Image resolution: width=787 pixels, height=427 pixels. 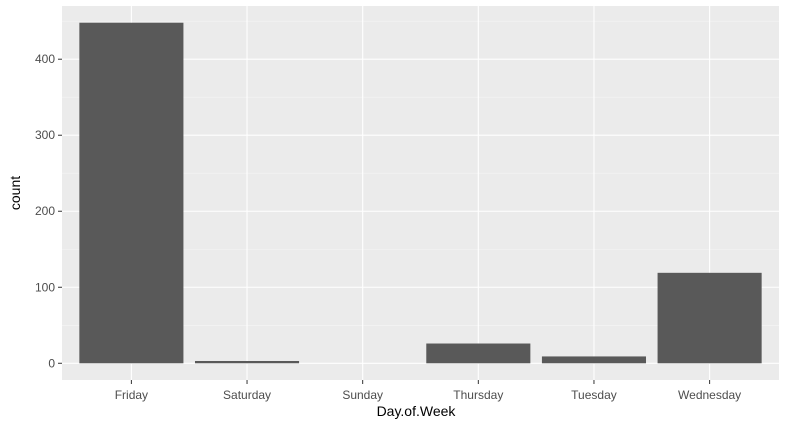 I want to click on x-tick-label-wednesday: Wednesday, so click(x=709, y=395).